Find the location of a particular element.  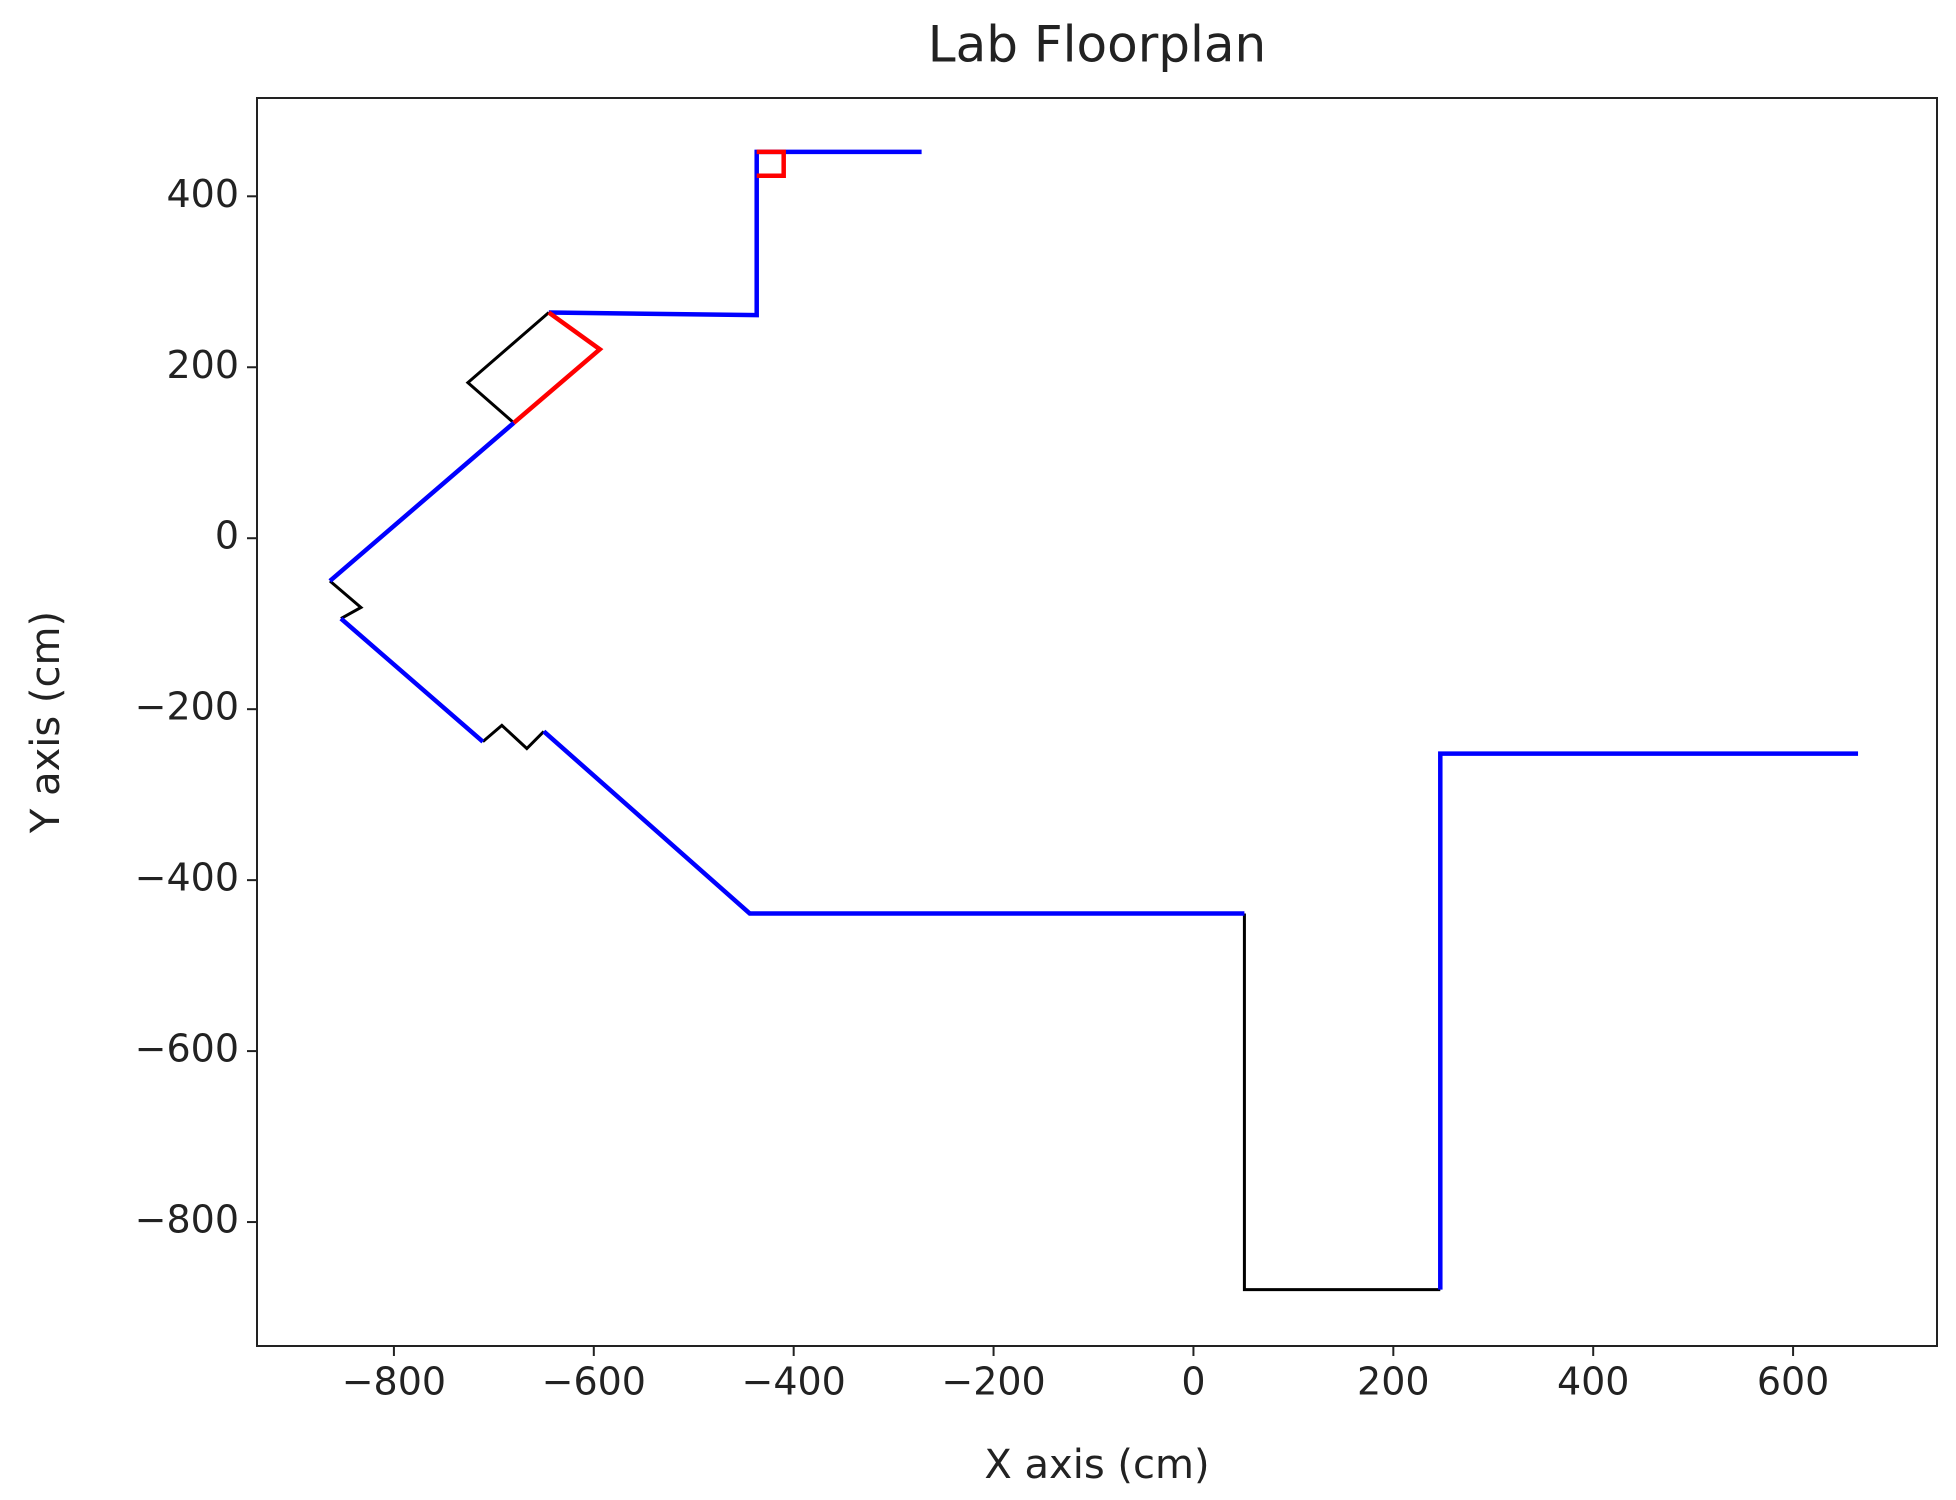

x-tick-label: 600 is located at coordinates (1793, 1382).